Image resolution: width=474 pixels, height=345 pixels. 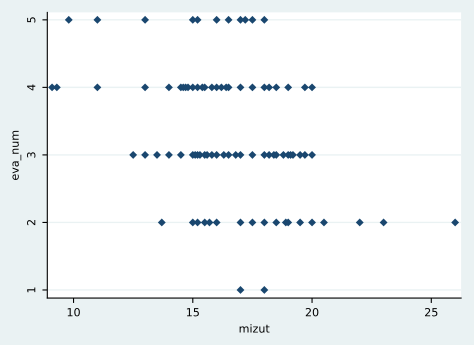 What do you see at coordinates (31, 20) in the screenshot?
I see `y-tick-label: 5` at bounding box center [31, 20].